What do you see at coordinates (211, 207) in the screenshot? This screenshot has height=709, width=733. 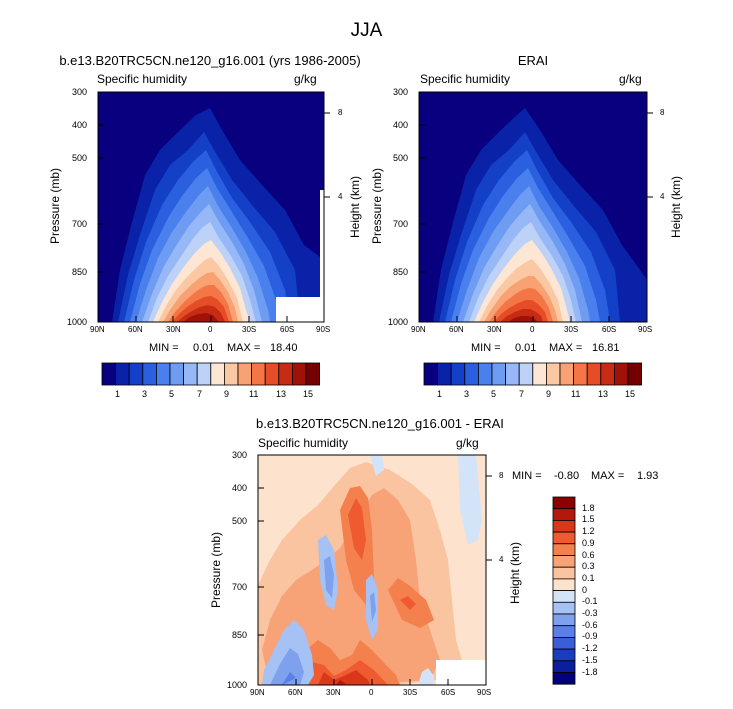 I see `panel1-contours` at bounding box center [211, 207].